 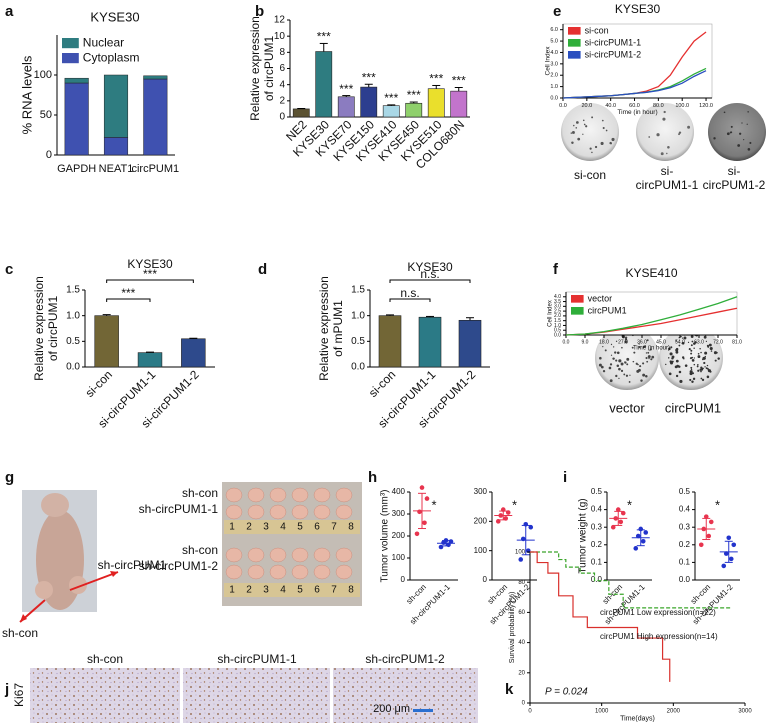 I want to click on scale-bar, so click(x=423, y=710).